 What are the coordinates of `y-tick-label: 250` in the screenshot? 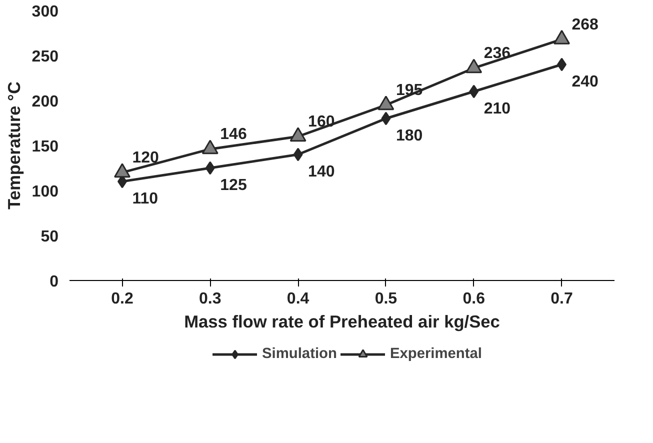 It's located at (45, 57).